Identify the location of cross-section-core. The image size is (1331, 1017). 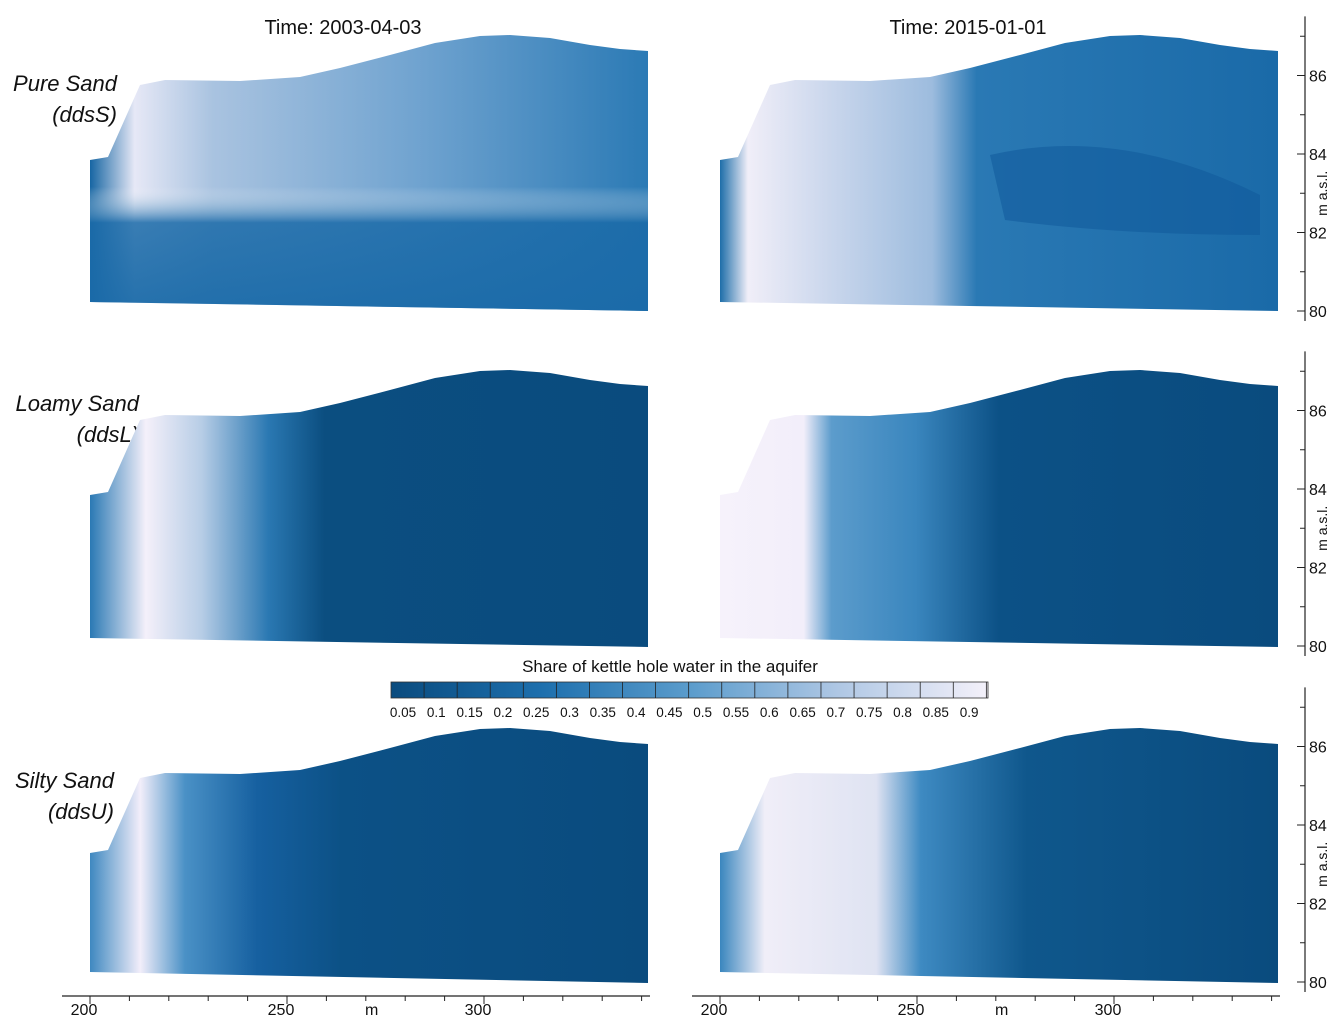
(1125, 190).